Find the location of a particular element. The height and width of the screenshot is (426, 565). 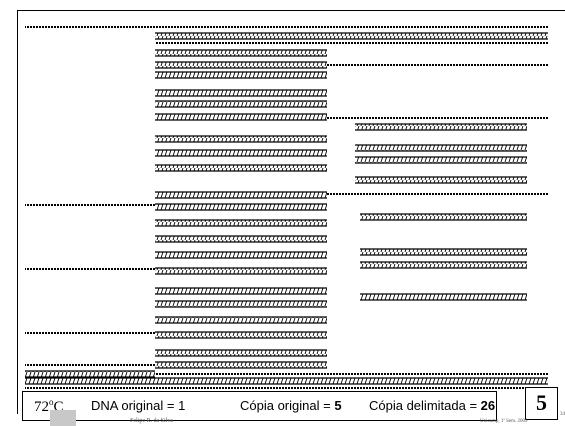

temperature-value: 72 is located at coordinates (41, 407).